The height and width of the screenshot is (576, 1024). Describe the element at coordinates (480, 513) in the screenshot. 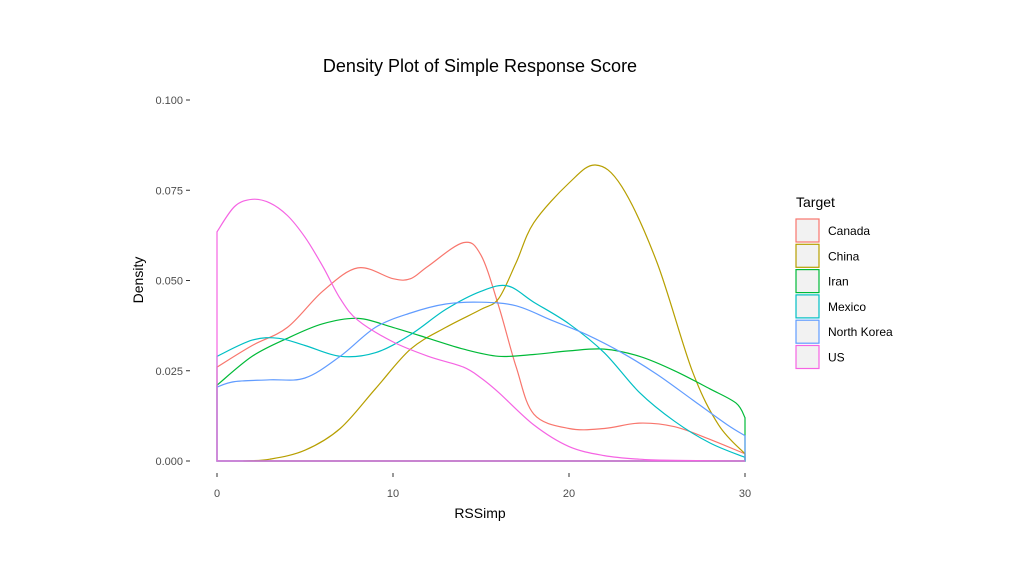

I see `x-axis-title: RSSimp` at that location.